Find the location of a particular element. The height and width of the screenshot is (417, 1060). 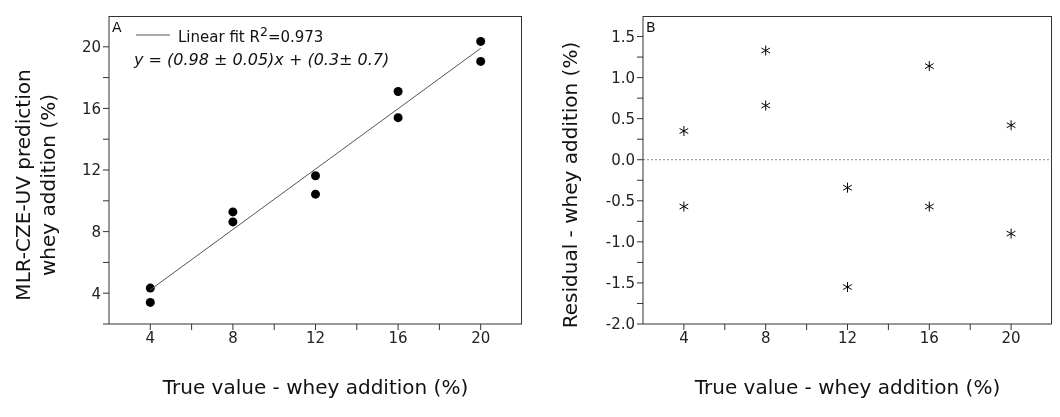

y-tick-label: 8 is located at coordinates (96, 231).